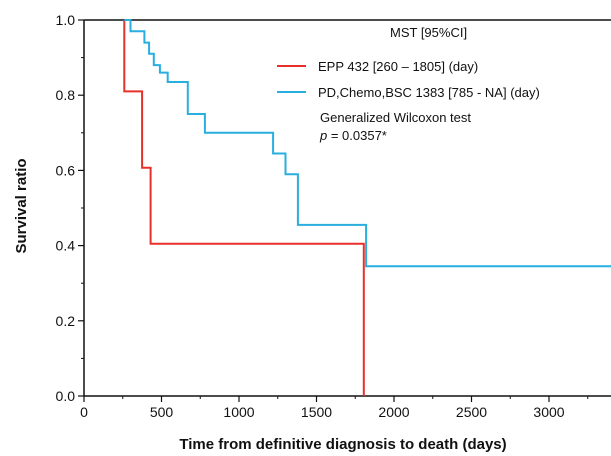 This screenshot has width=611, height=456. Describe the element at coordinates (398, 66) in the screenshot. I see `legend-entry-epp: EPP 432 [260 – 1805] (day)` at that location.